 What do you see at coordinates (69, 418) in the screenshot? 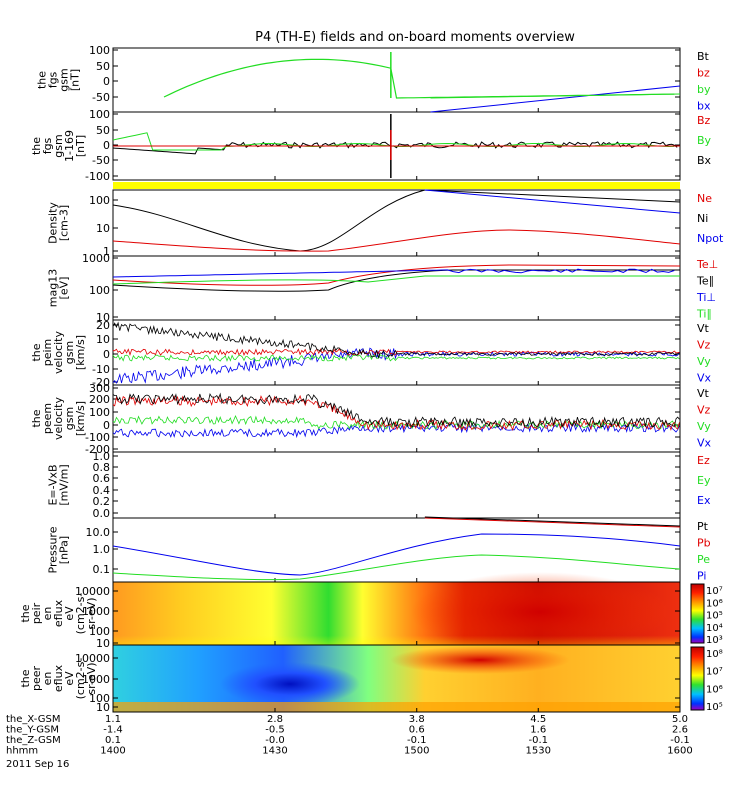
I see `y-axis-label: gsm` at bounding box center [69, 418].